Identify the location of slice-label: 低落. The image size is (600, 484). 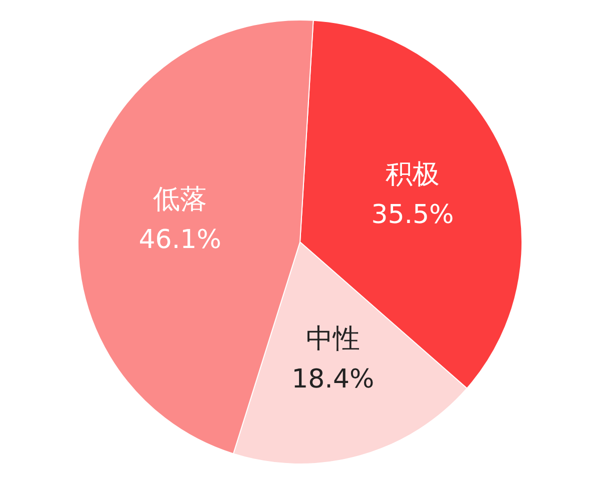
(180, 199).